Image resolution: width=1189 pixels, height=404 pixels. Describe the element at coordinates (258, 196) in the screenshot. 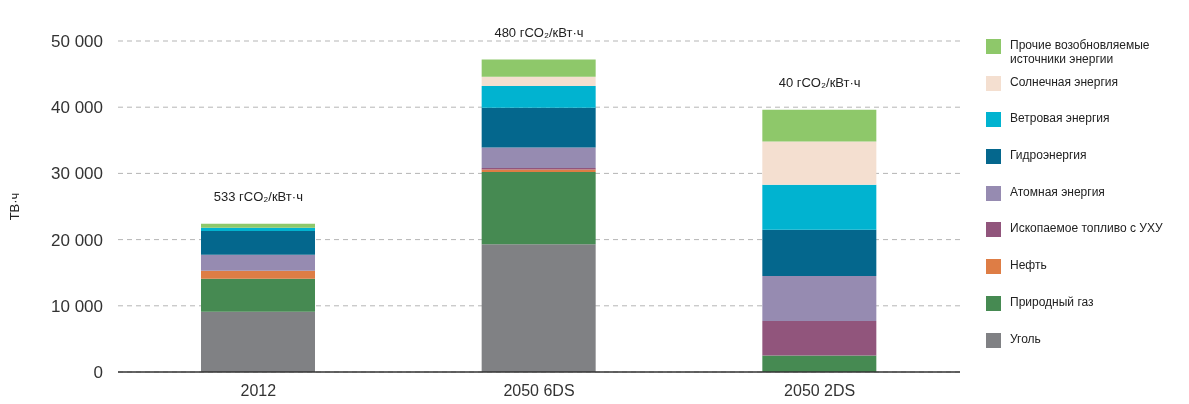

I see `annotation: 533 гCO₂/кВт·ч` at that location.